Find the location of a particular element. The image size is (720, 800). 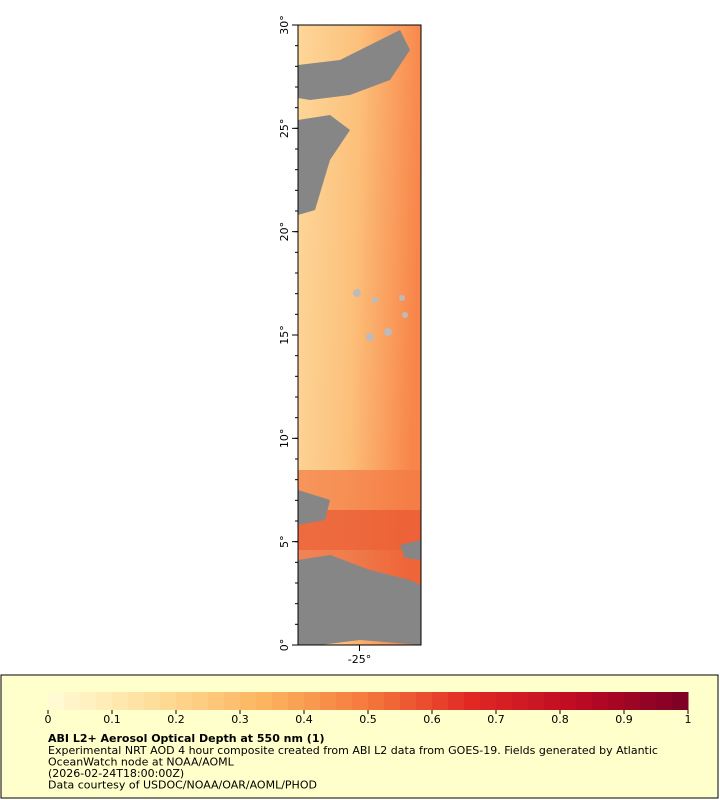

colorbar-tick-label: 0.5 is located at coordinates (368, 719).